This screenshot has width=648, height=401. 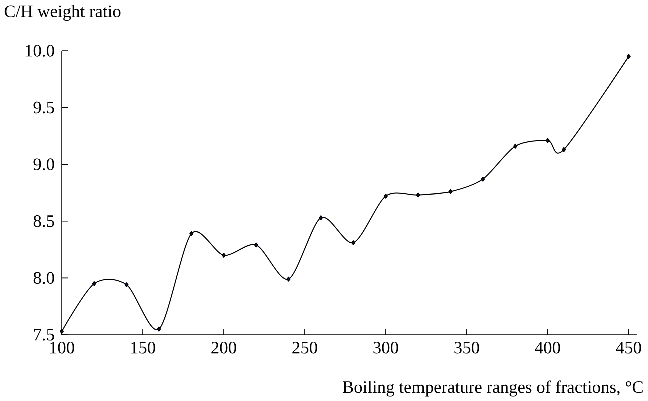 What do you see at coordinates (547, 348) in the screenshot?
I see `x-tick-label: 400` at bounding box center [547, 348].